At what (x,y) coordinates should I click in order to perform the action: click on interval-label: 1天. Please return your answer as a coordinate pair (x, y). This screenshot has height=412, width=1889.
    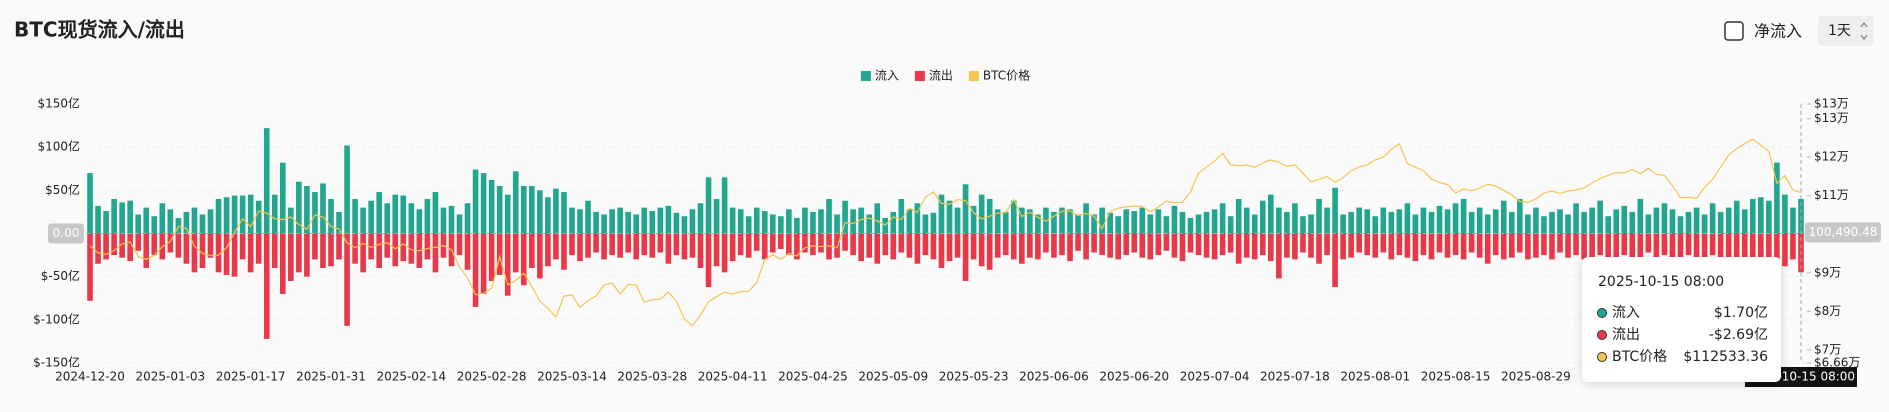
    Looking at the image, I should click on (1839, 31).